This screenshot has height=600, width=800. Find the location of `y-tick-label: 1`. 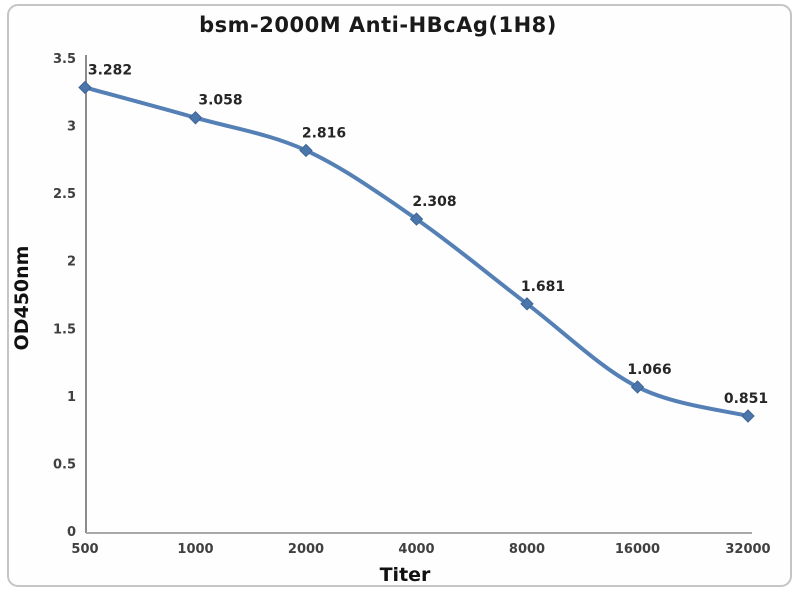

y-tick-label: 1 is located at coordinates (71, 397).